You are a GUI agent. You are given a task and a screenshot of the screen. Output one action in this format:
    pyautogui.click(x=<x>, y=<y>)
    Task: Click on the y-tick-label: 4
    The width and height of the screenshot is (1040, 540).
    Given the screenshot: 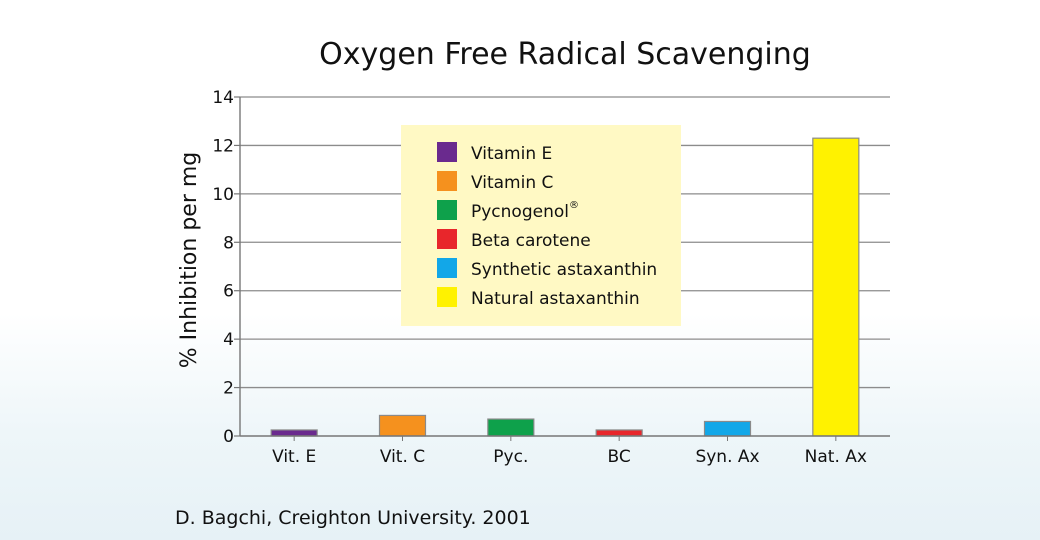 What is the action you would take?
    pyautogui.click(x=228, y=340)
    